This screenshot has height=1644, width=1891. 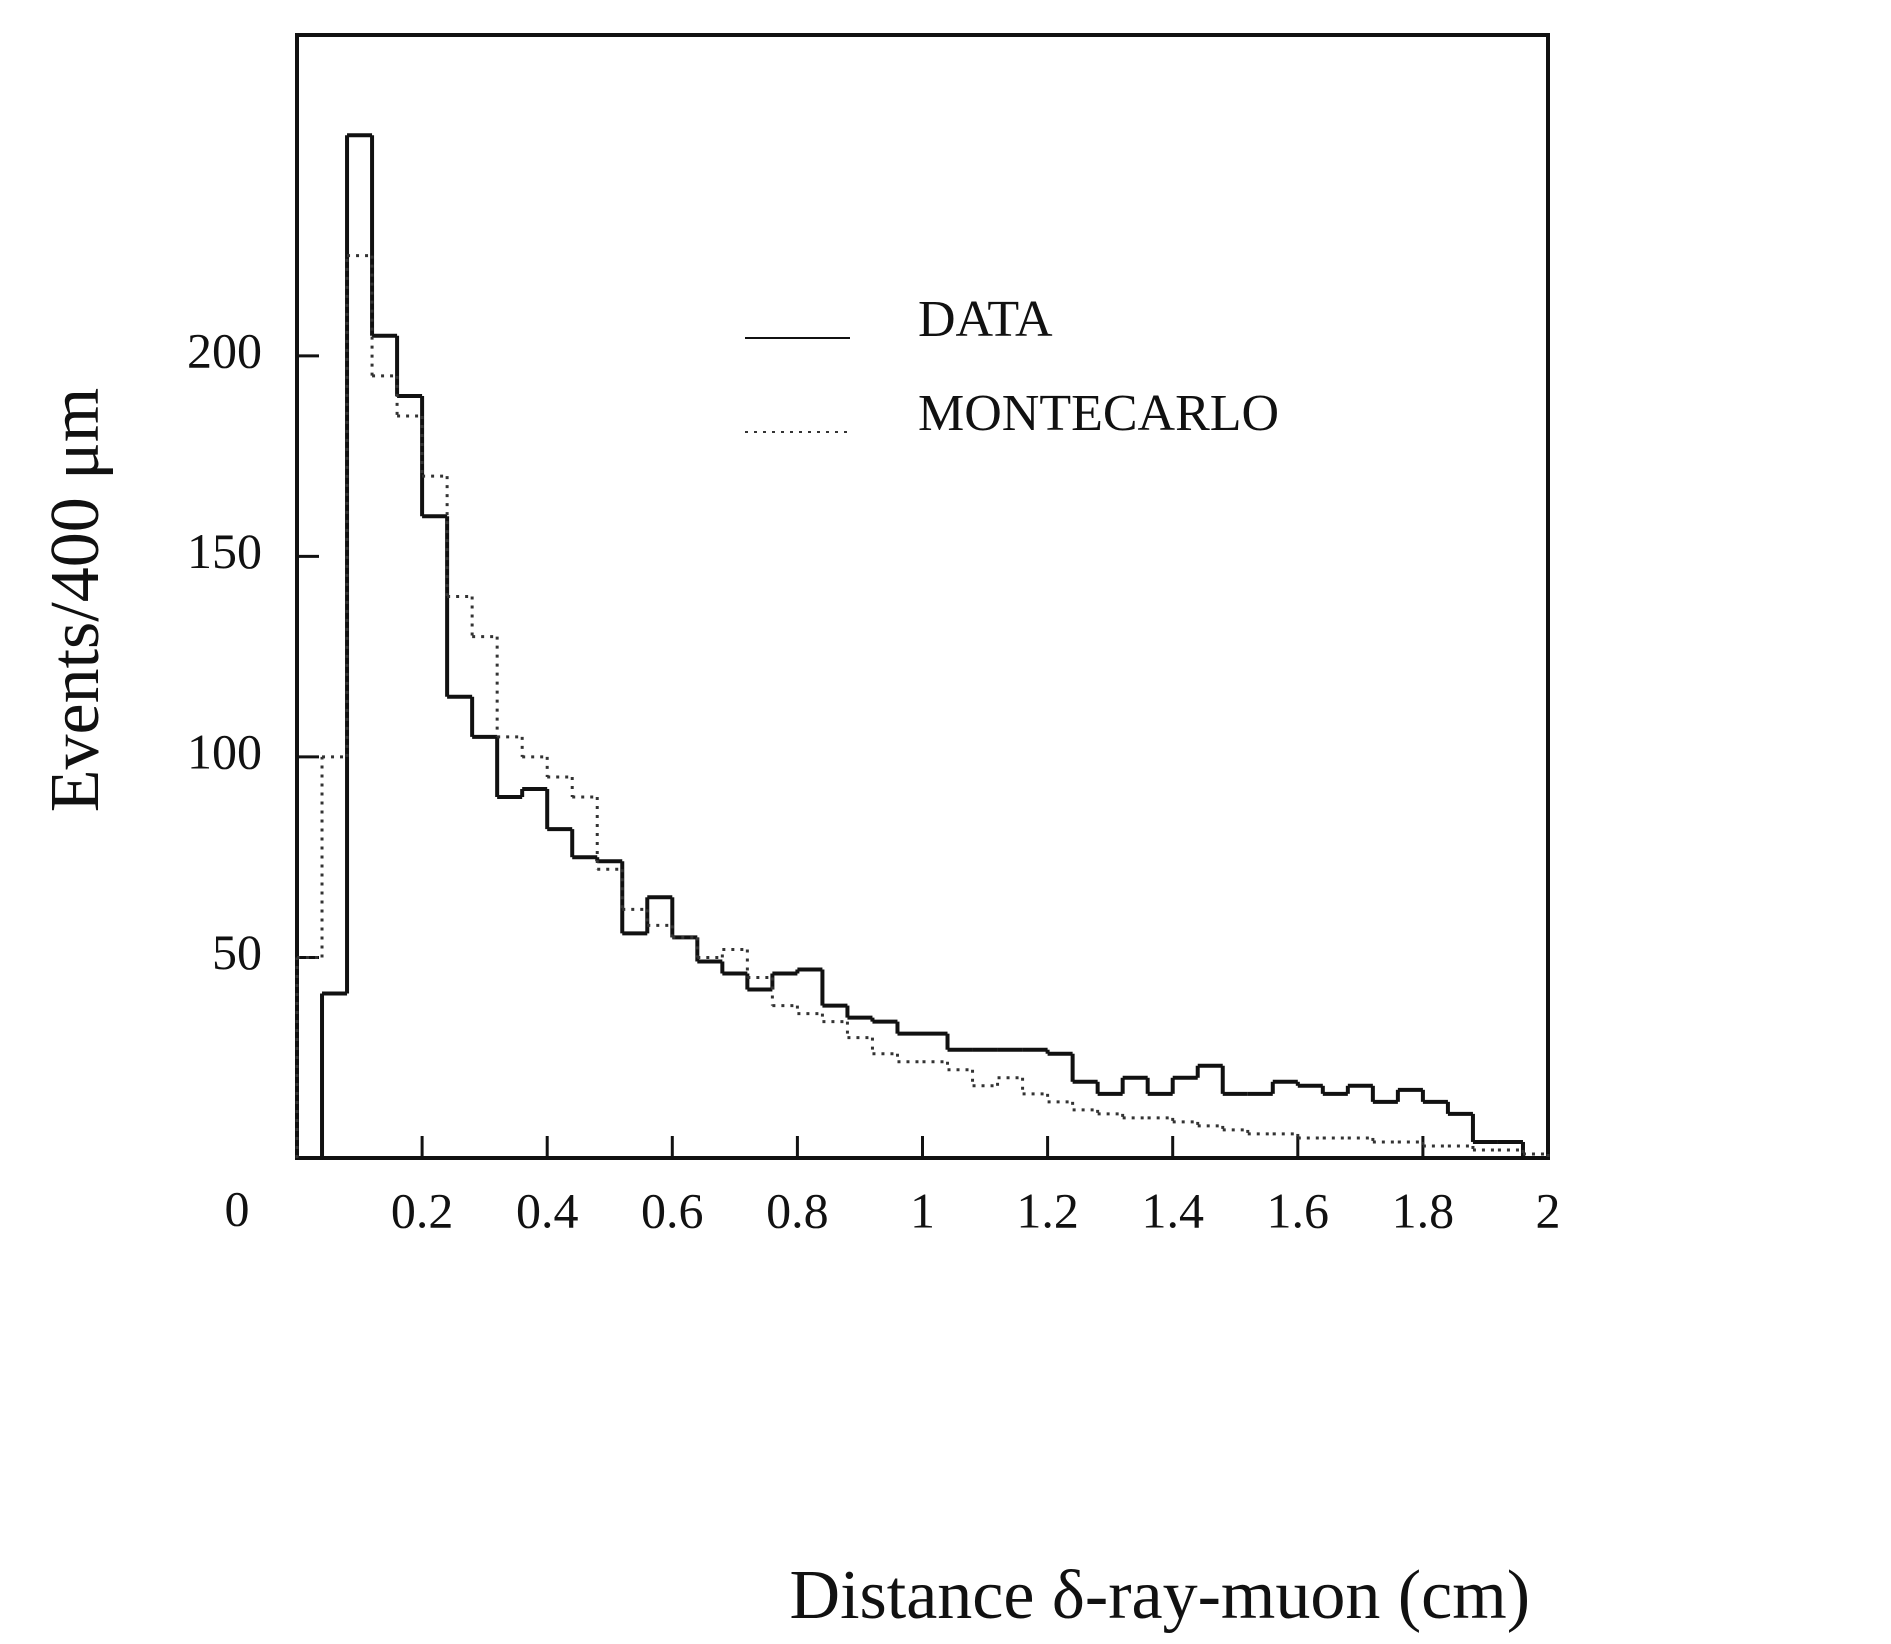 What do you see at coordinates (797, 1210) in the screenshot?
I see `x-tick-label: 0.8` at bounding box center [797, 1210].